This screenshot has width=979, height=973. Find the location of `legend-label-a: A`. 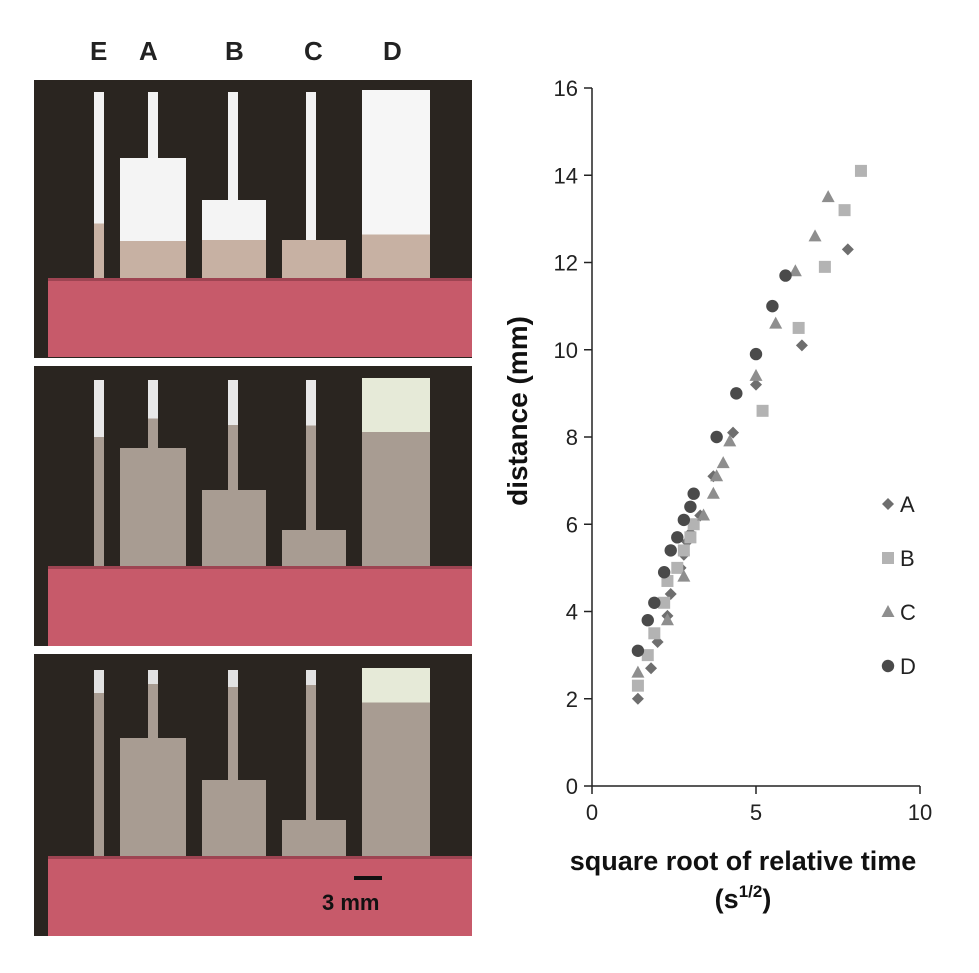

legend-label-a: A is located at coordinates (907, 504).